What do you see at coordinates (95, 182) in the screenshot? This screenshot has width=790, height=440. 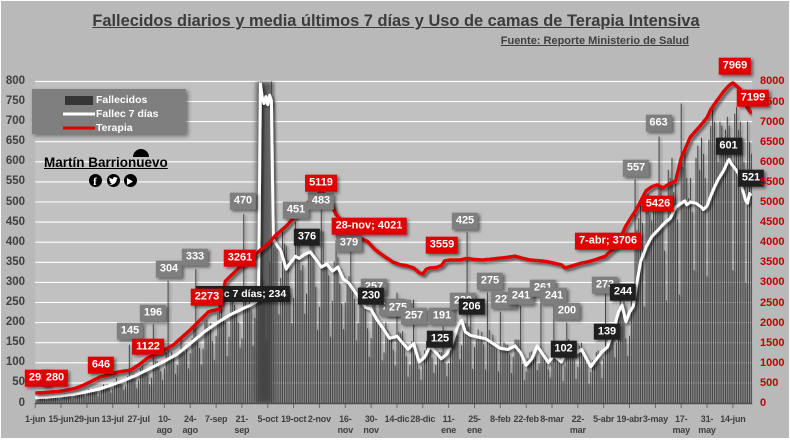 I see `svg-text: f` at bounding box center [95, 182].